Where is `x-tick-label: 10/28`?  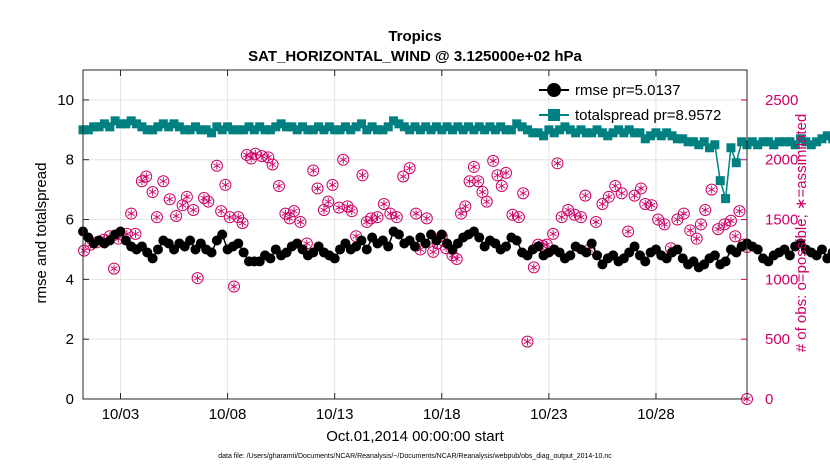 x-tick-label: 10/28 is located at coordinates (656, 414).